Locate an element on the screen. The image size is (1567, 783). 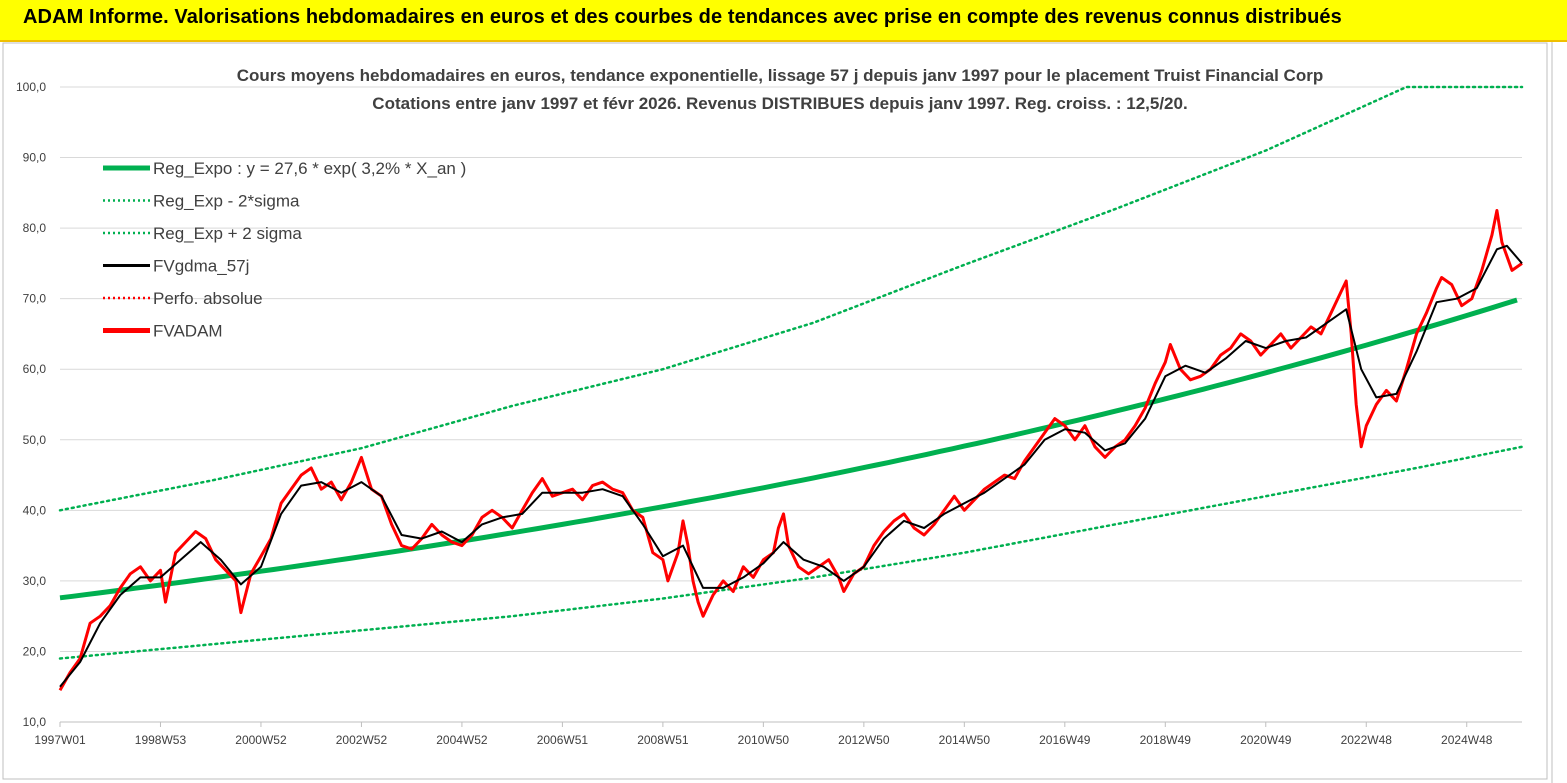
x-tick-label: 2002W52 is located at coordinates (362, 740).